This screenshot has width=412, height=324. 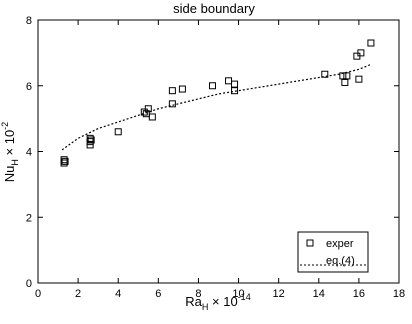 I want to click on chart-title: side boundary, so click(x=214, y=8).